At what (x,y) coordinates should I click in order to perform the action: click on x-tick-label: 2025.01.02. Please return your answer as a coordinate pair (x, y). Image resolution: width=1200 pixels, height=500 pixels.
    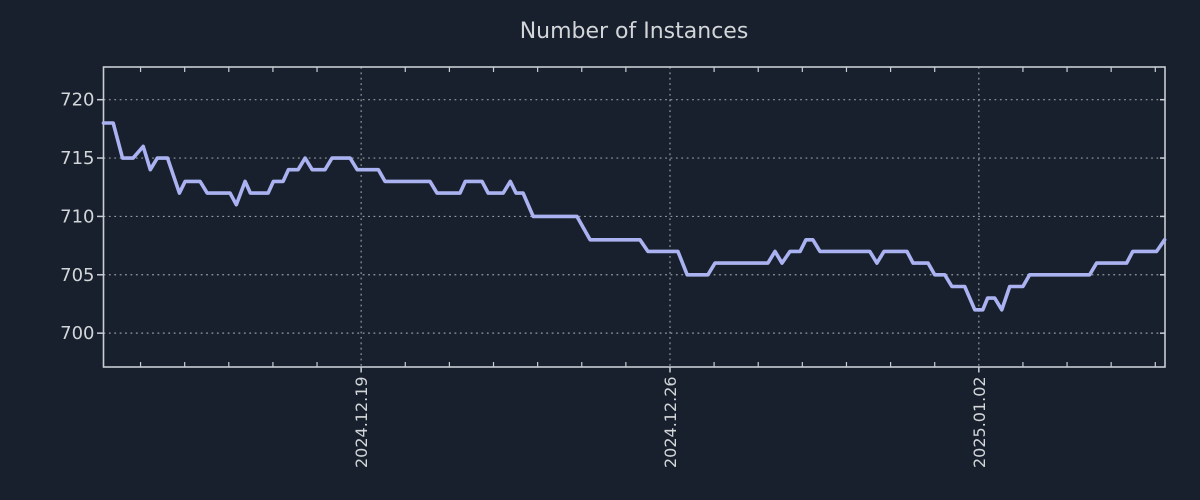
    Looking at the image, I should click on (979, 422).